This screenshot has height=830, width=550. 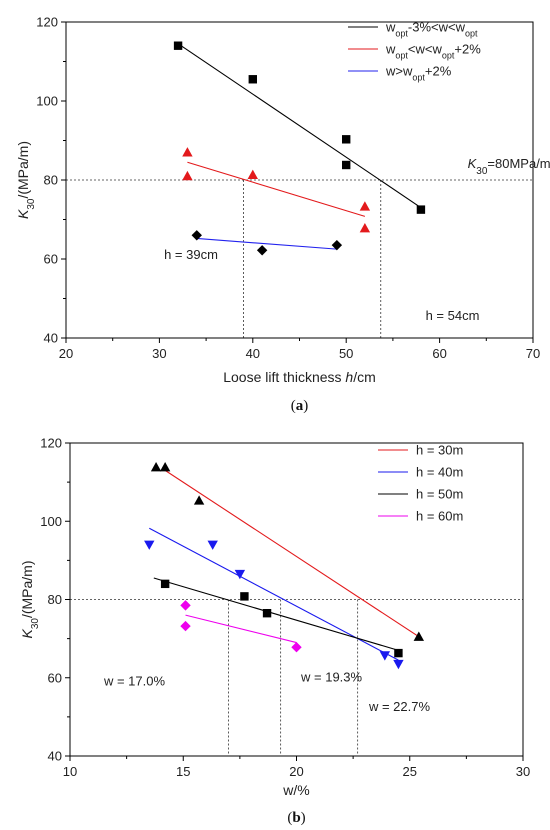 What do you see at coordinates (439, 450) in the screenshot?
I see `legend-entry-label: h = 30m` at bounding box center [439, 450].